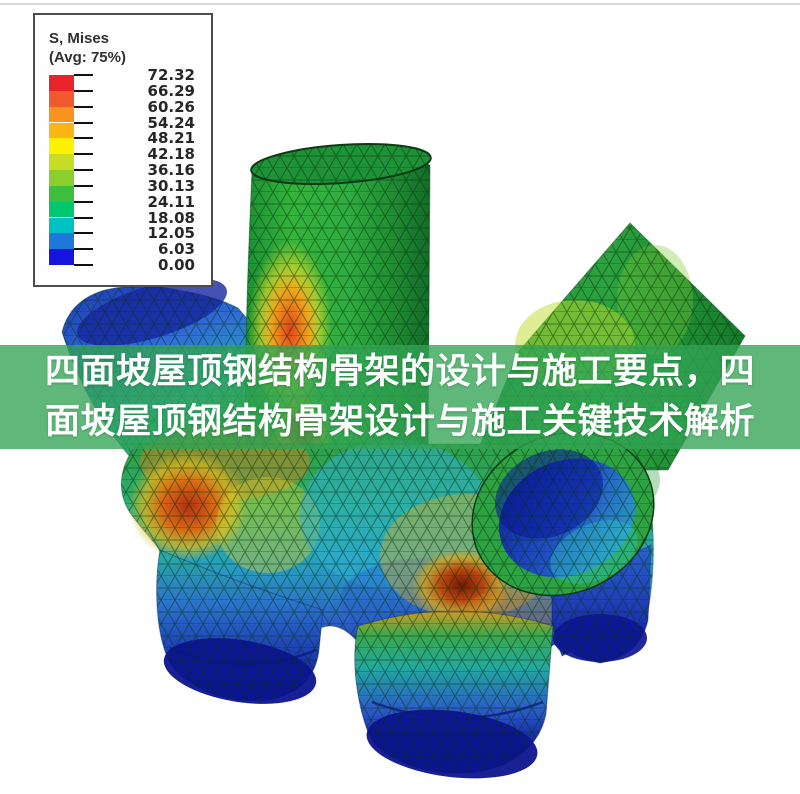 This screenshot has width=800, height=794. Describe the element at coordinates (79, 38) in the screenshot. I see `legend-title: S, Mises` at that location.